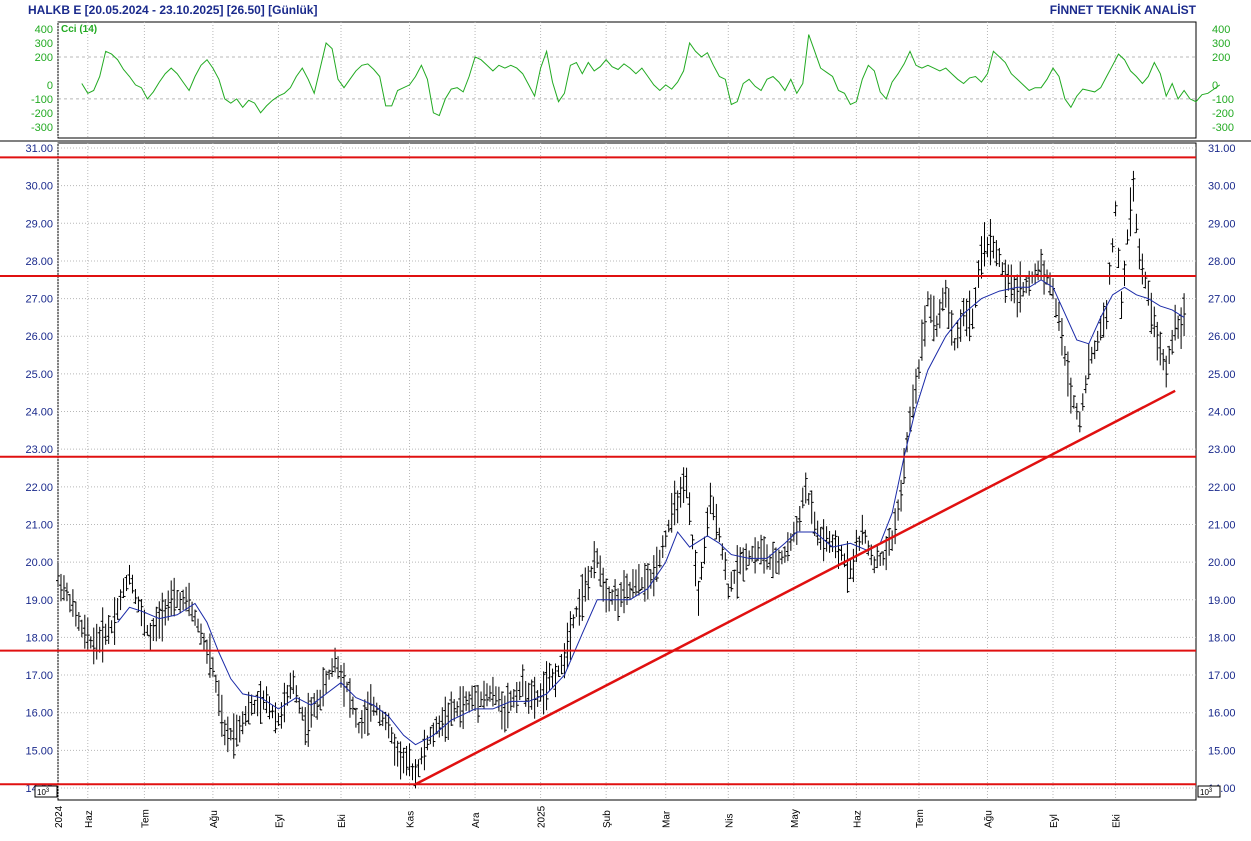  What do you see at coordinates (1221, 44) in the screenshot?
I see `cci-y-tick-right: 300` at bounding box center [1221, 44].